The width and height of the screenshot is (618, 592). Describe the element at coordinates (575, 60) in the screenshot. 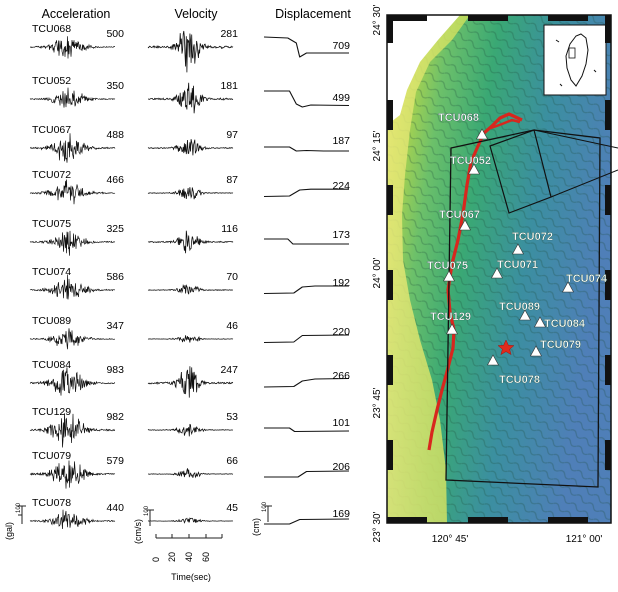

I see `taiwan-inset` at that location.